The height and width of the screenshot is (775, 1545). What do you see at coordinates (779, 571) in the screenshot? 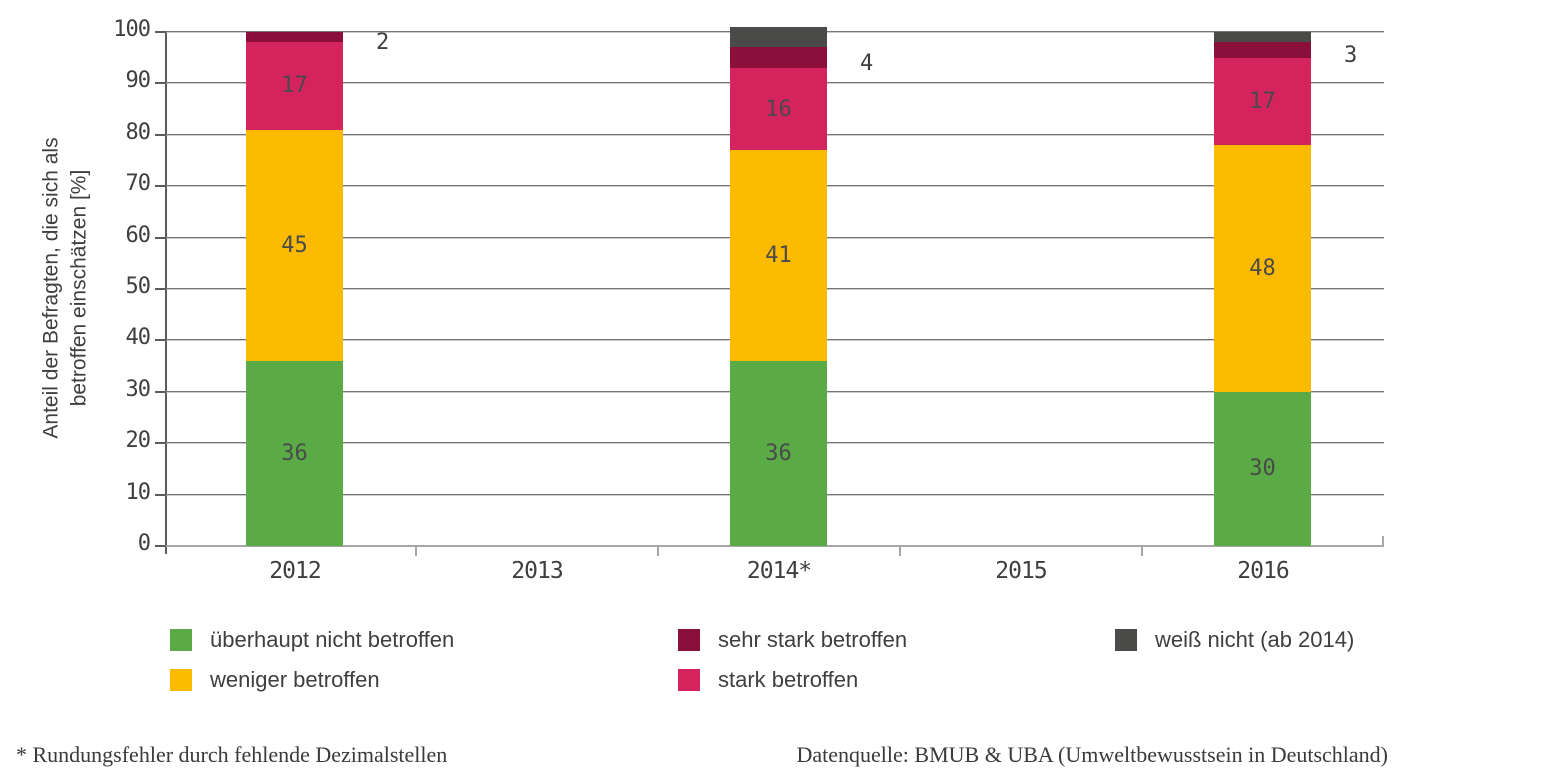
I see `x-tick-label-2014: 2014*` at bounding box center [779, 571].